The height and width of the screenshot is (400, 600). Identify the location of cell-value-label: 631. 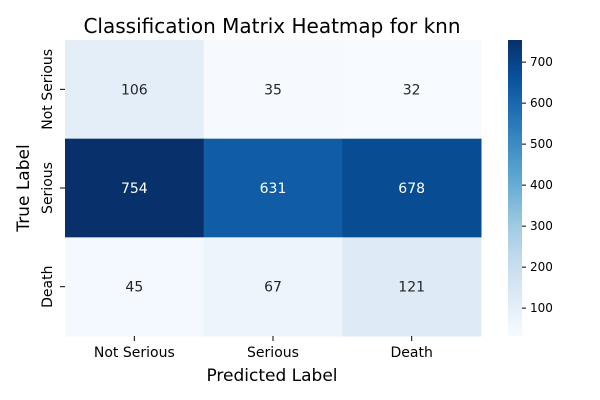
(273, 189).